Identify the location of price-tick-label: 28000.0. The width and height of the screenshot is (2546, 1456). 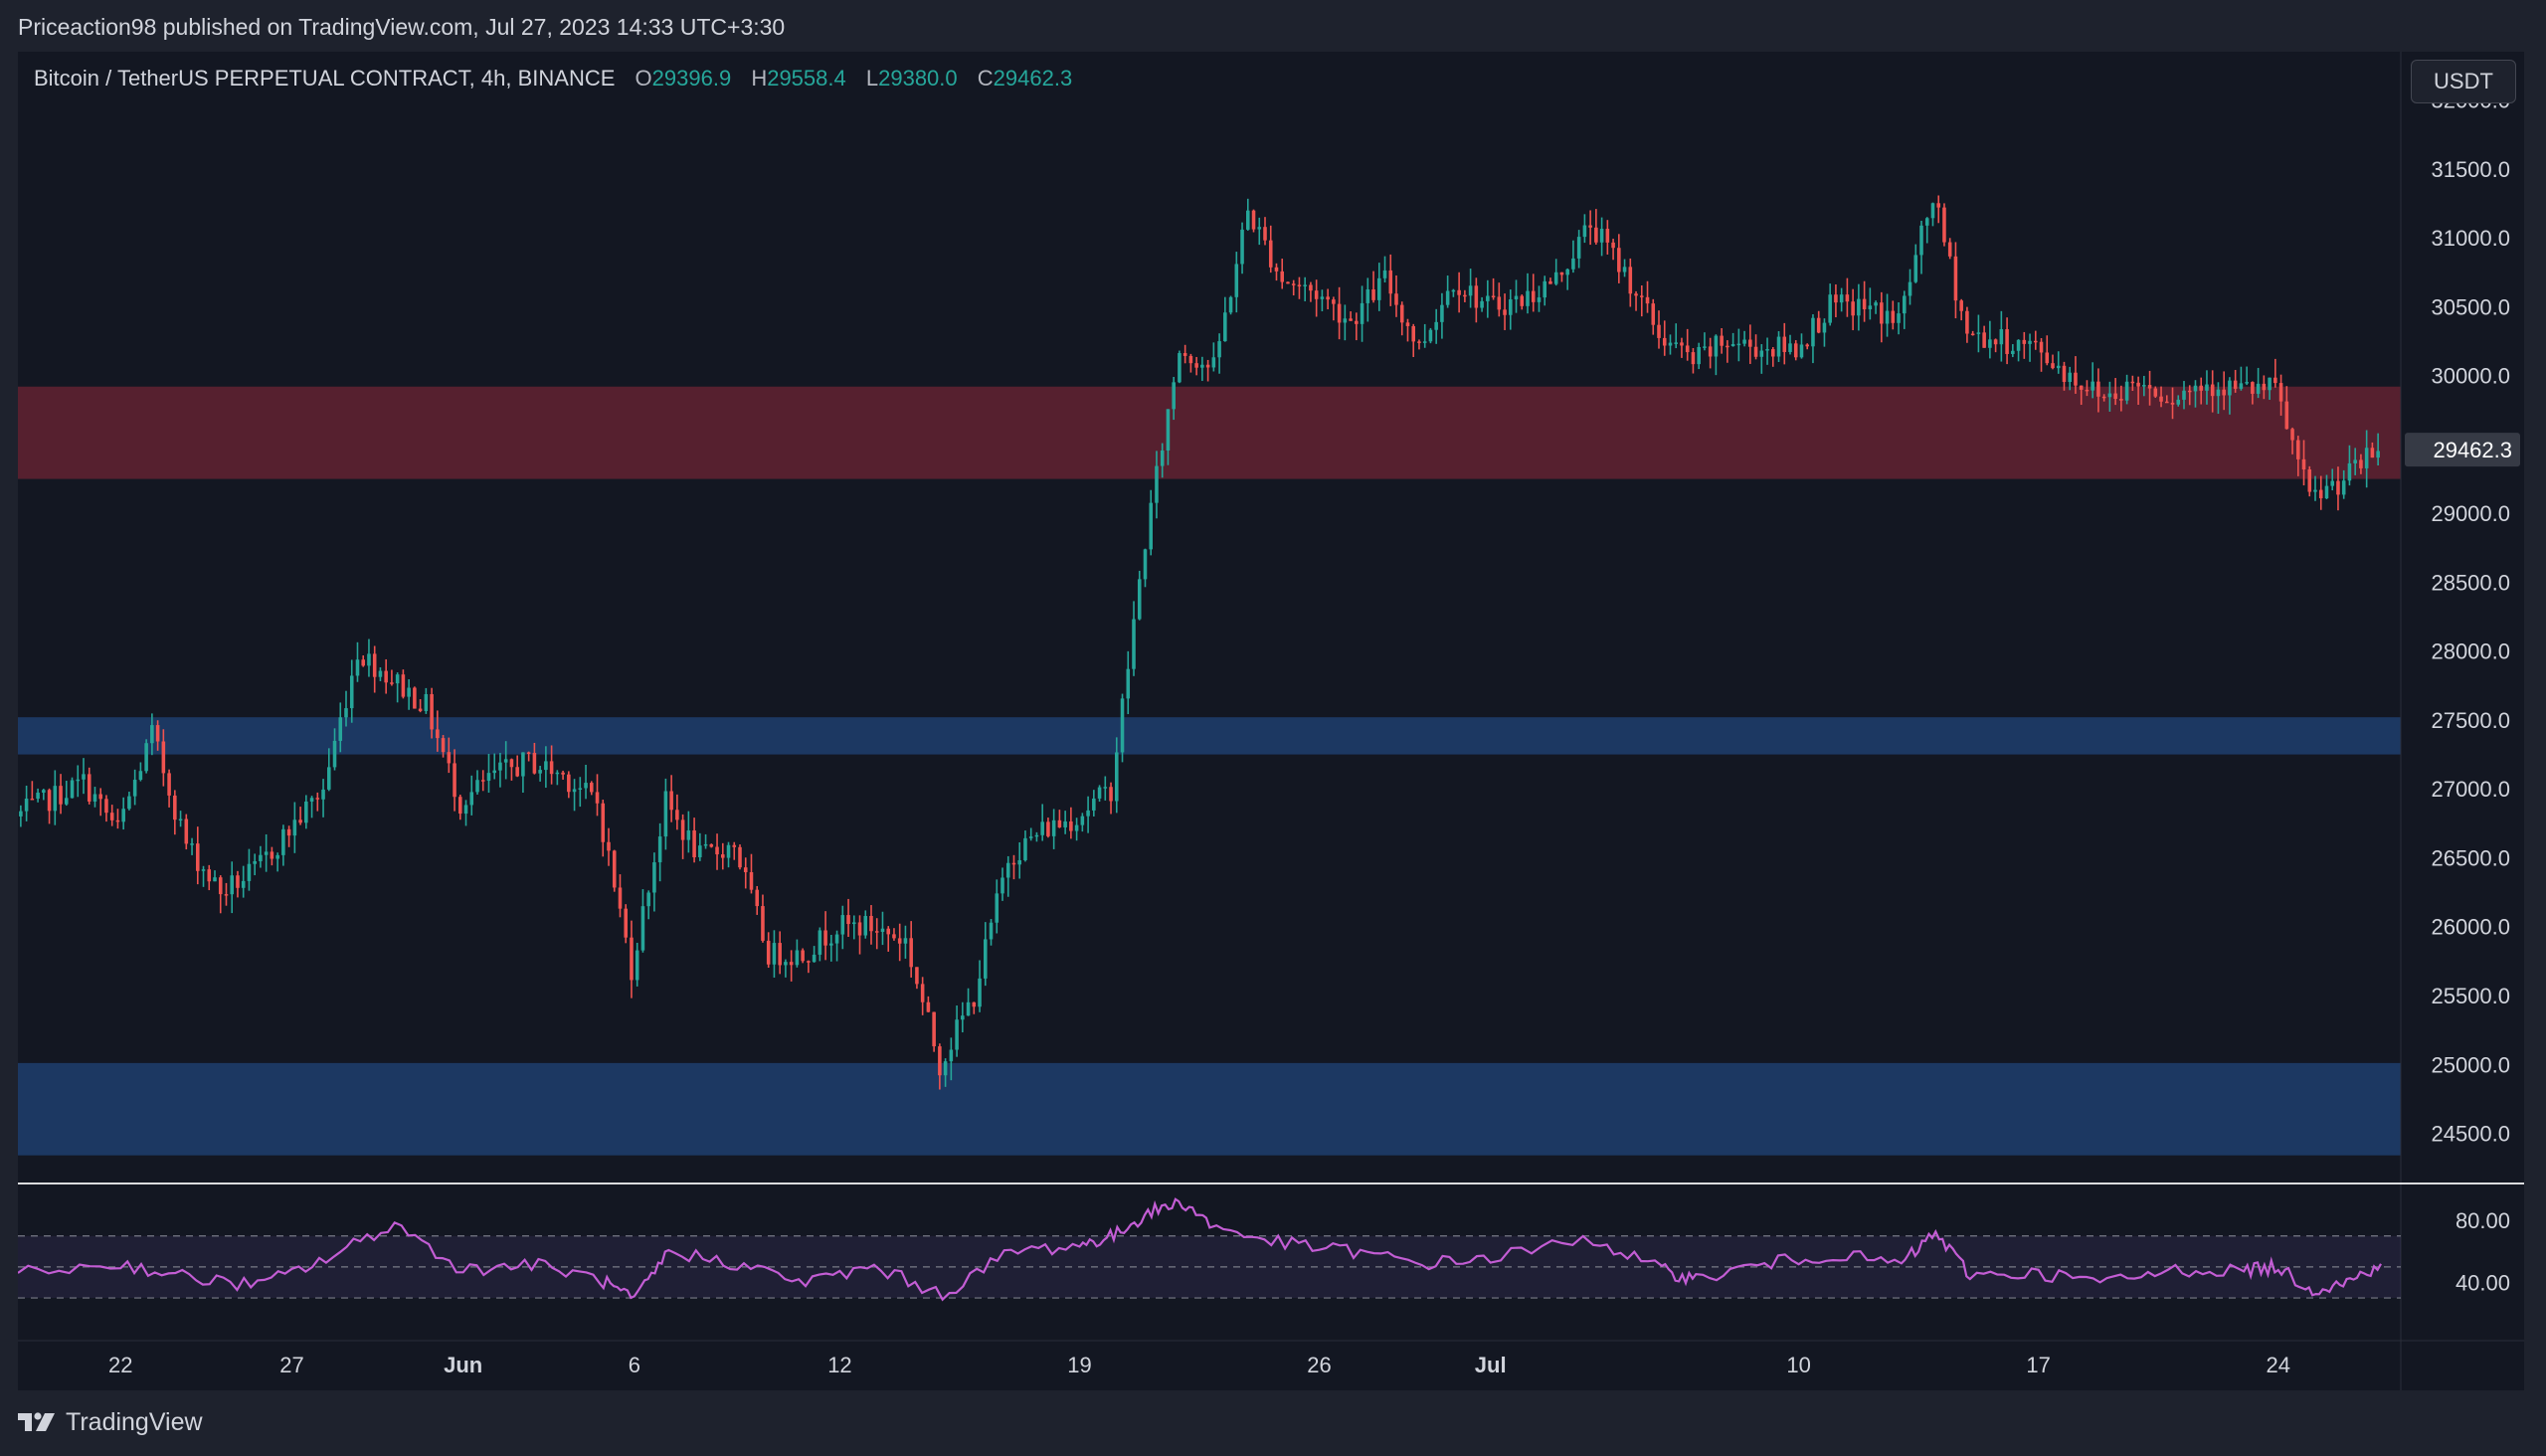
(2470, 651).